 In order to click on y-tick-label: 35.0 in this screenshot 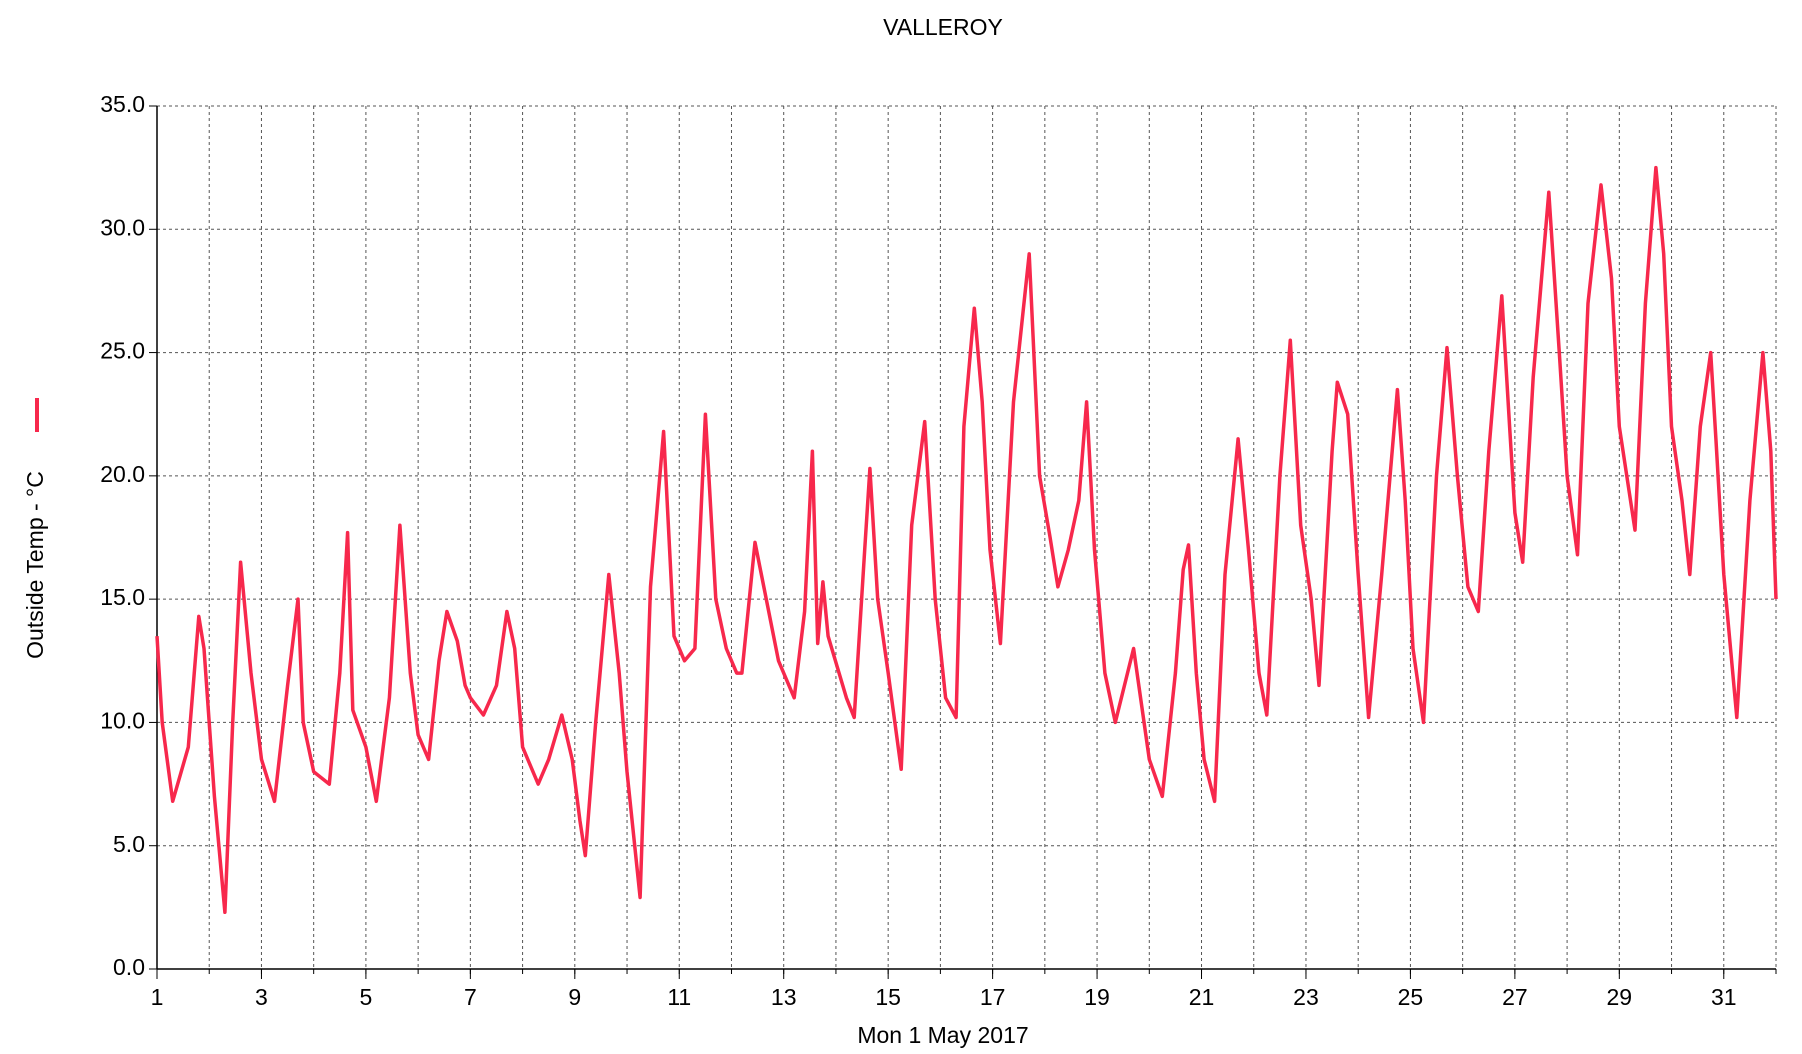, I will do `click(122, 104)`.